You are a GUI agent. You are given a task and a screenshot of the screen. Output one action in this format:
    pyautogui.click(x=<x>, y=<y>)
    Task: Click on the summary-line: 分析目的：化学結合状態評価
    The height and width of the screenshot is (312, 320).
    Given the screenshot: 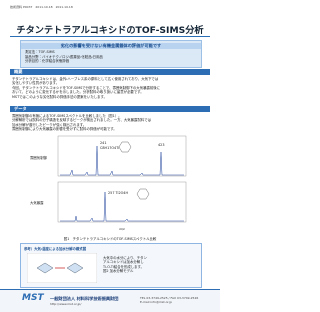 What is the action you would take?
    pyautogui.click(x=47, y=61)
    